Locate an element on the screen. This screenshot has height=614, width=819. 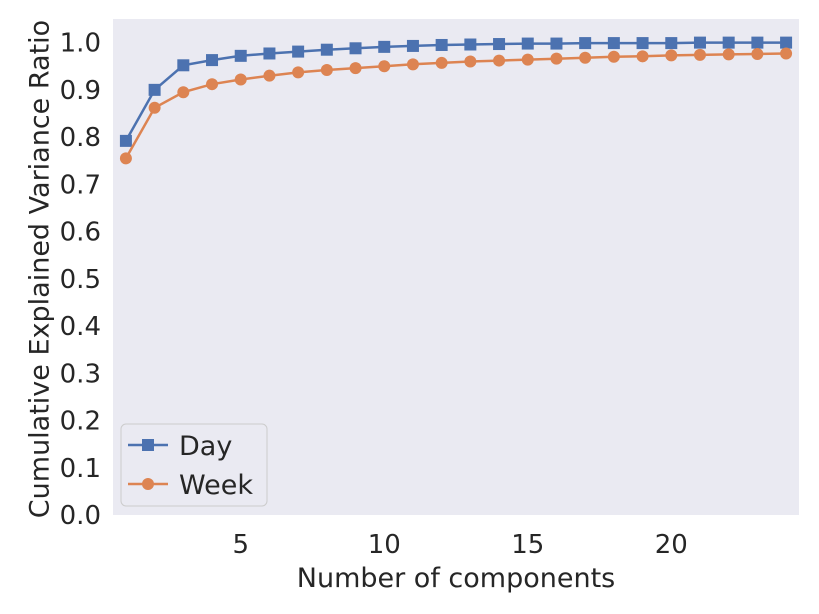
y-tick-label: 0.2 is located at coordinates (80, 422).